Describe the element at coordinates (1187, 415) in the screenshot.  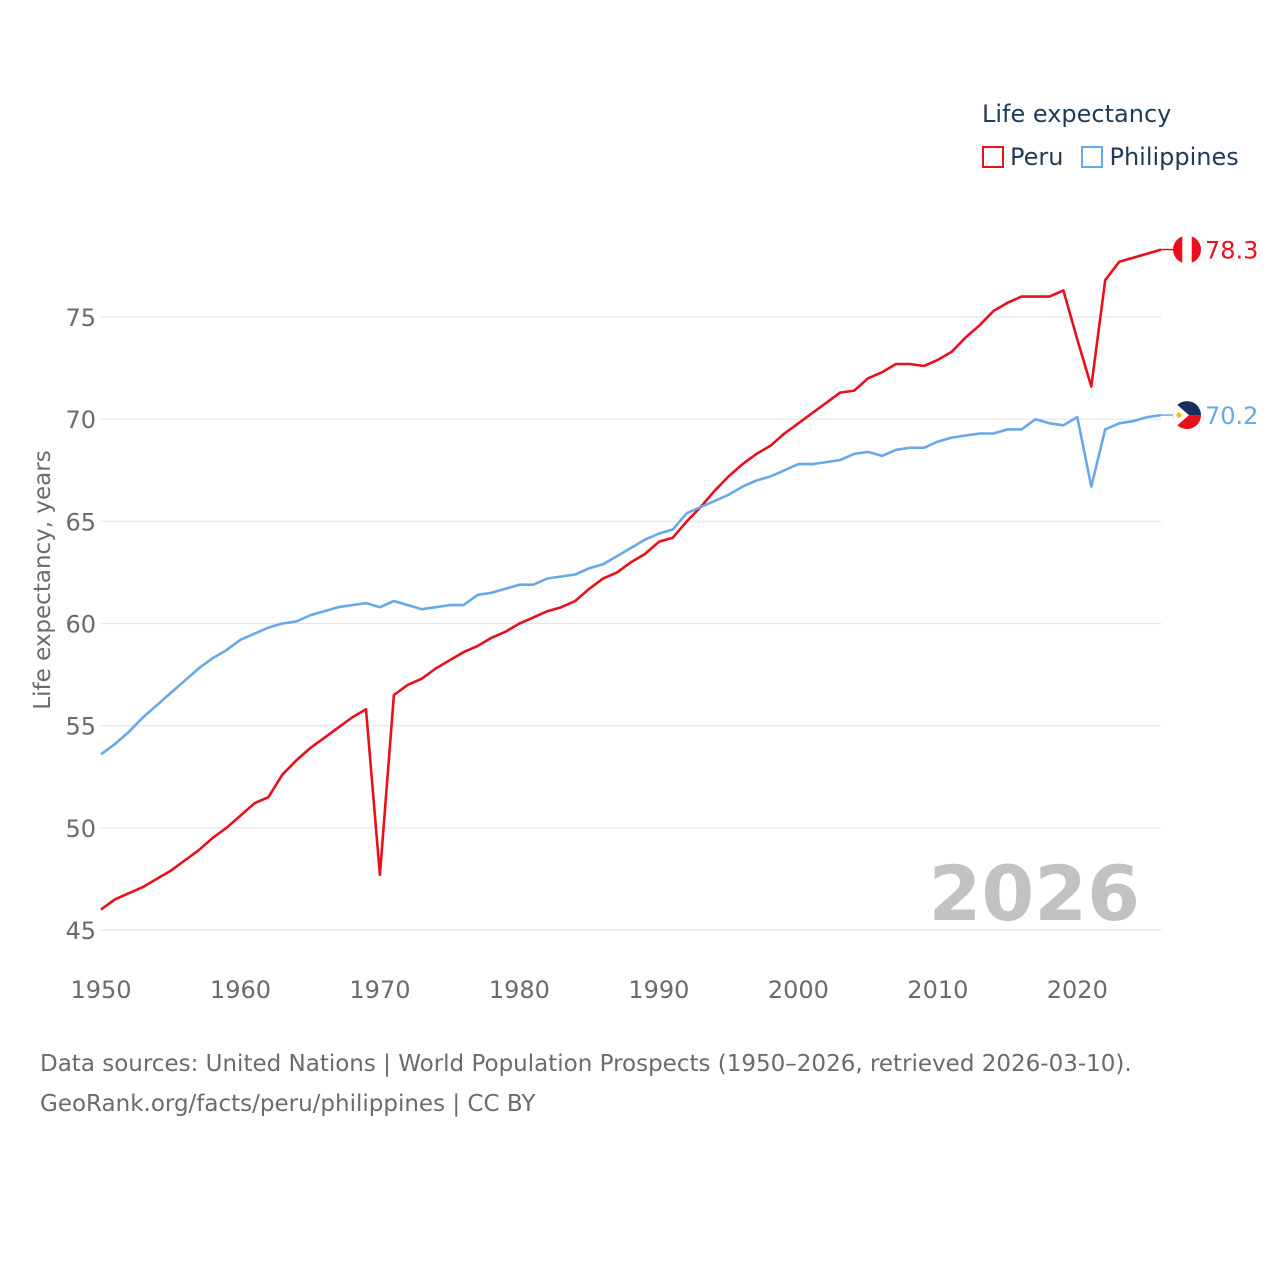
I see `flag-icon-philippines` at that location.